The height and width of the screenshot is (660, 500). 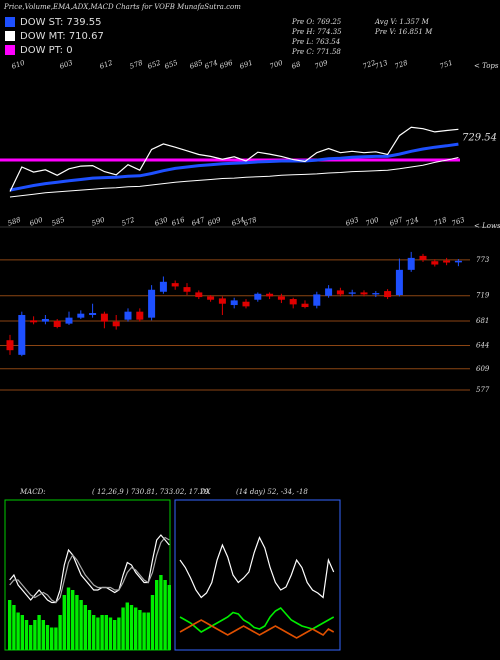 I want to click on y-tick-label: 577, so click(x=483, y=390).